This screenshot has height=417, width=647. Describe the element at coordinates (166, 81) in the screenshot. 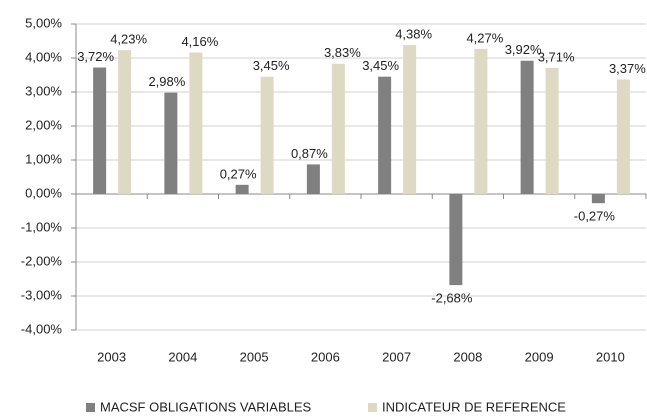

I see `value-label: 2,98%` at that location.